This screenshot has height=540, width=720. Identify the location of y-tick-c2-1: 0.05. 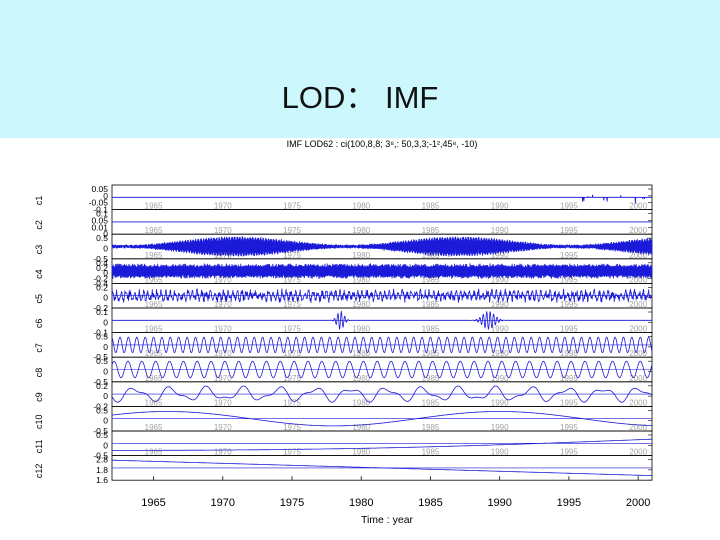
(99, 220).